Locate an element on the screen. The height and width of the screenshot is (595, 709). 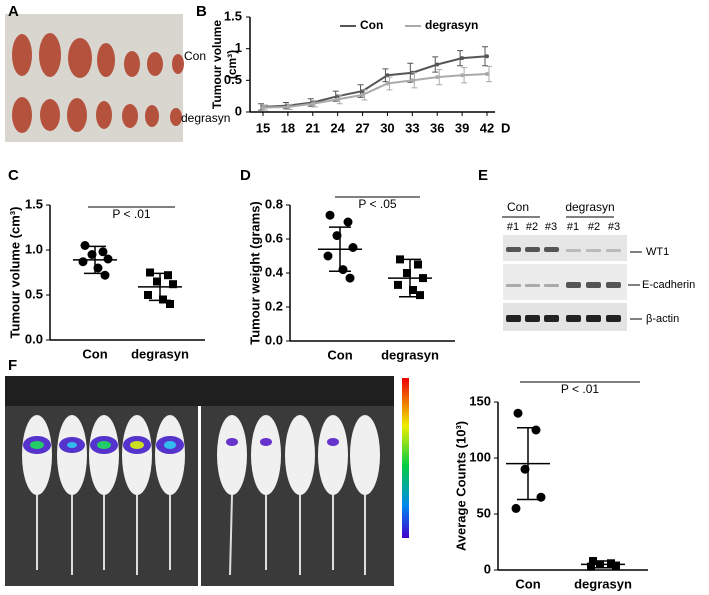
band-label: E-cadherin is located at coordinates (668, 285).